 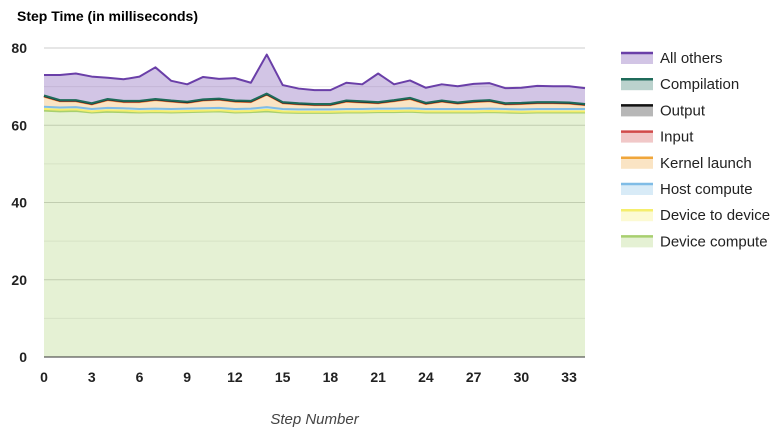 What do you see at coordinates (19, 125) in the screenshot?
I see `y-tick-label: 60` at bounding box center [19, 125].